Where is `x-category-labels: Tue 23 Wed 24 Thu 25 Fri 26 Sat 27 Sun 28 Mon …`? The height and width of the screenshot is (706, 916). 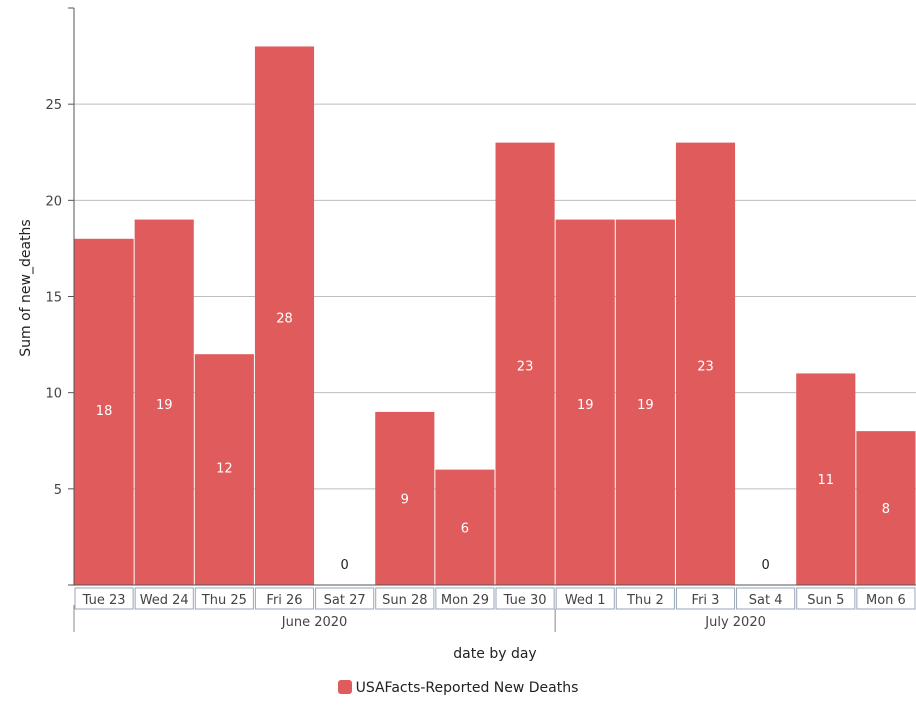 x-category-labels: Tue 23 Wed 24 Thu 25 Fri 26 Sat 27 Sun 28 Mon … is located at coordinates (495, 598).